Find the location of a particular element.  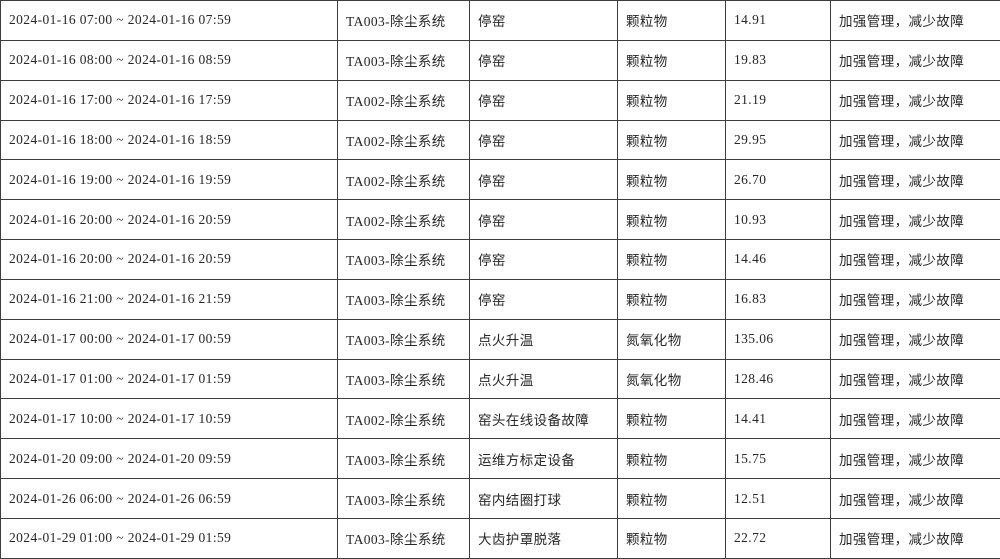

cell-value: 15.75 is located at coordinates (778, 459).